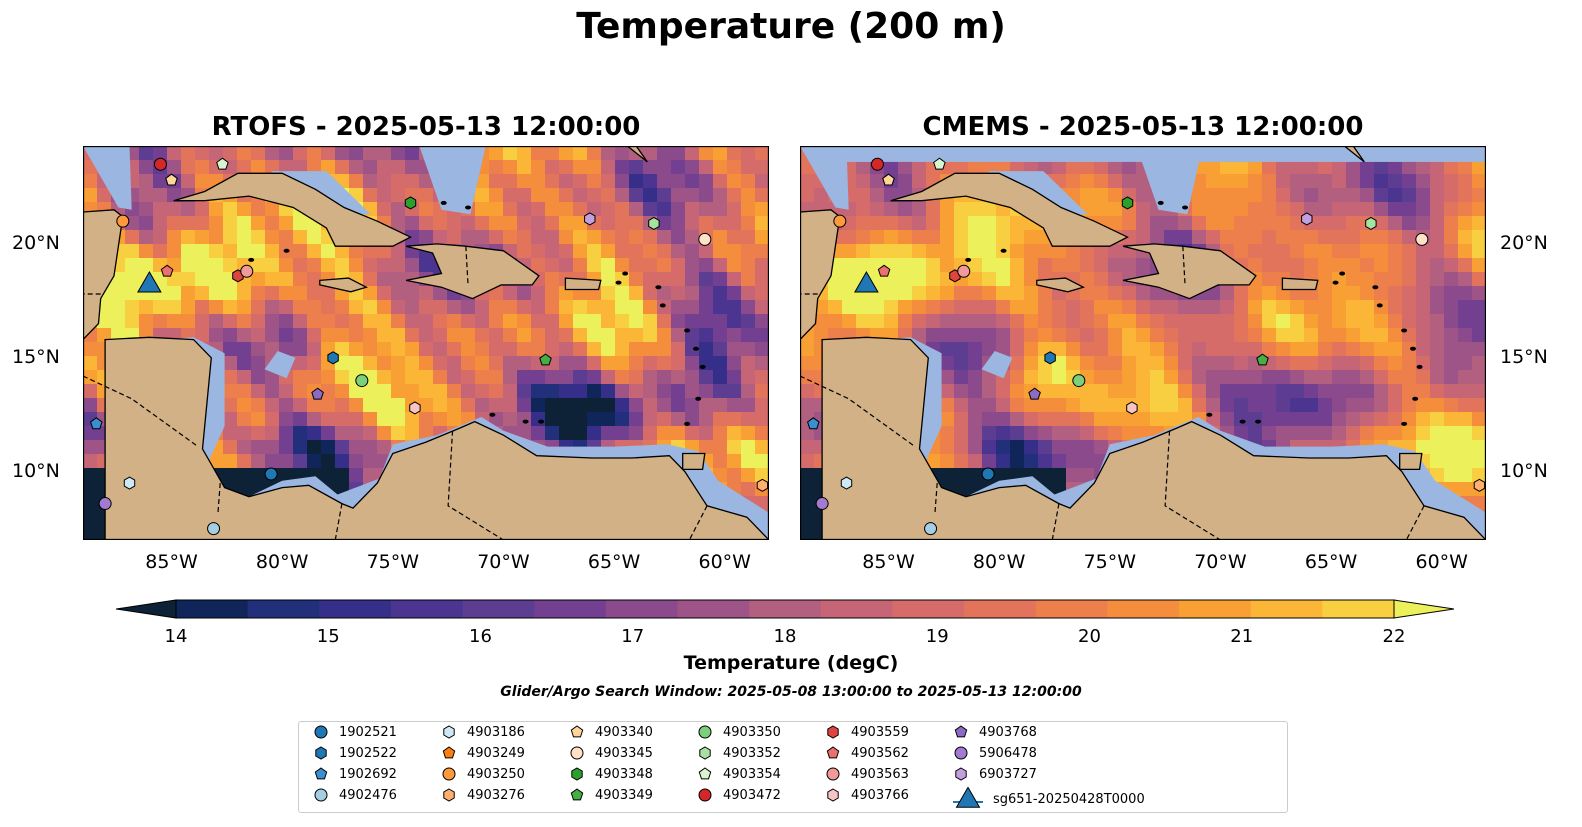 The image size is (1582, 827). What do you see at coordinates (146, 609) in the screenshot?
I see `colorbar-extend-min` at bounding box center [146, 609].